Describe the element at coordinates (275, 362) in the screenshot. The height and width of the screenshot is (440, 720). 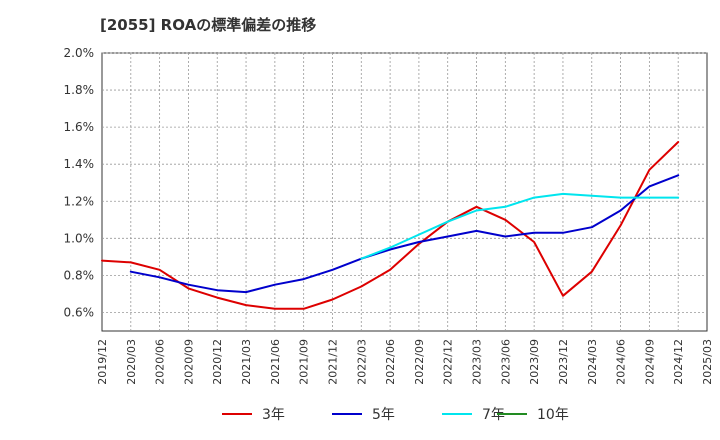
I see `x-tick-label: 2021/06` at that location.